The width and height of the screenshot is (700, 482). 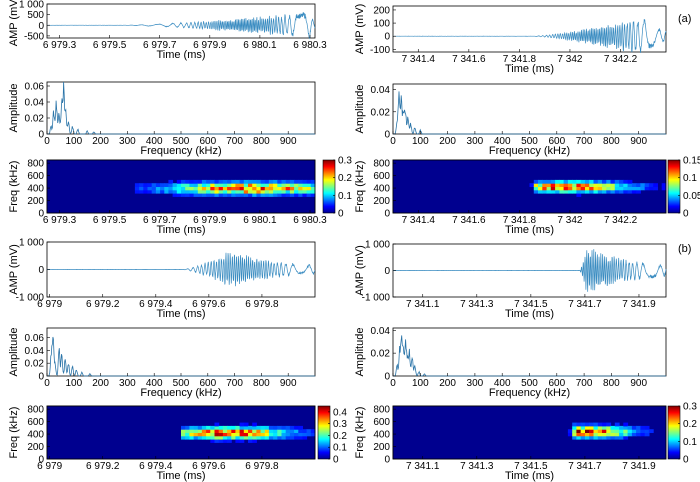 What do you see at coordinates (288, 141) in the screenshot?
I see `x-tick-label: 900` at bounding box center [288, 141].